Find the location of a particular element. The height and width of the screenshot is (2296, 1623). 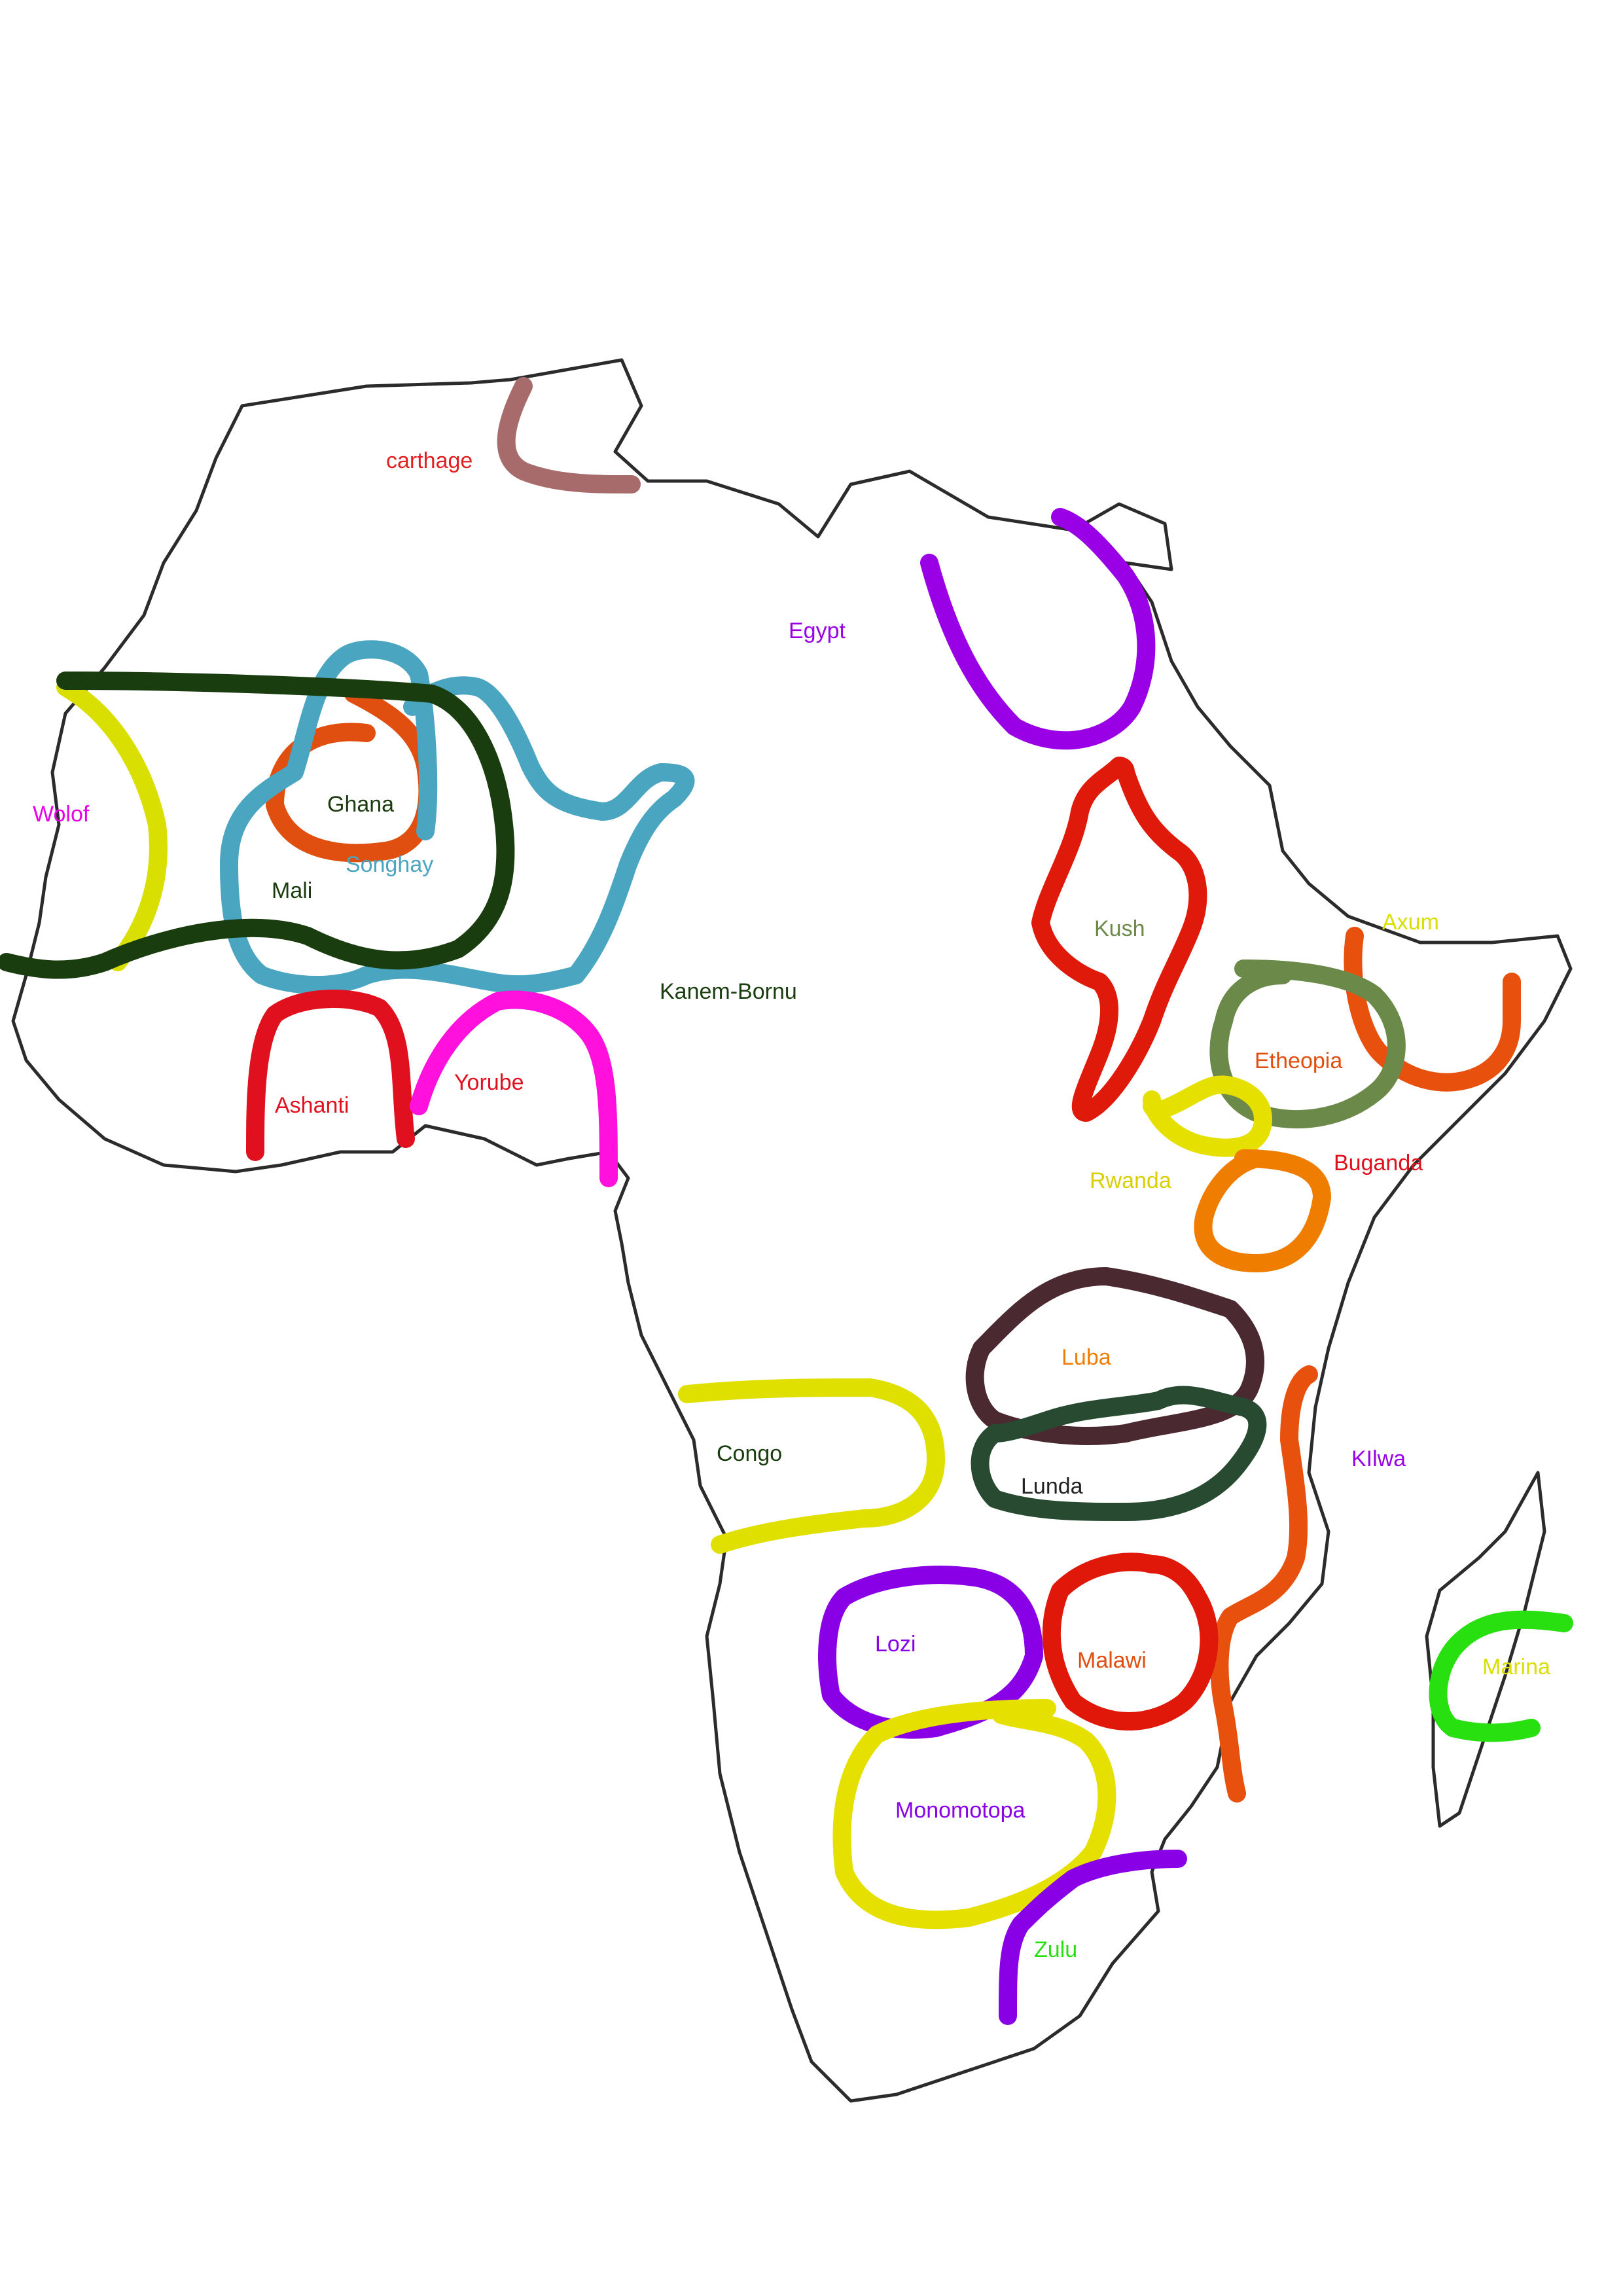

songhay-label: Songhay is located at coordinates (390, 864).